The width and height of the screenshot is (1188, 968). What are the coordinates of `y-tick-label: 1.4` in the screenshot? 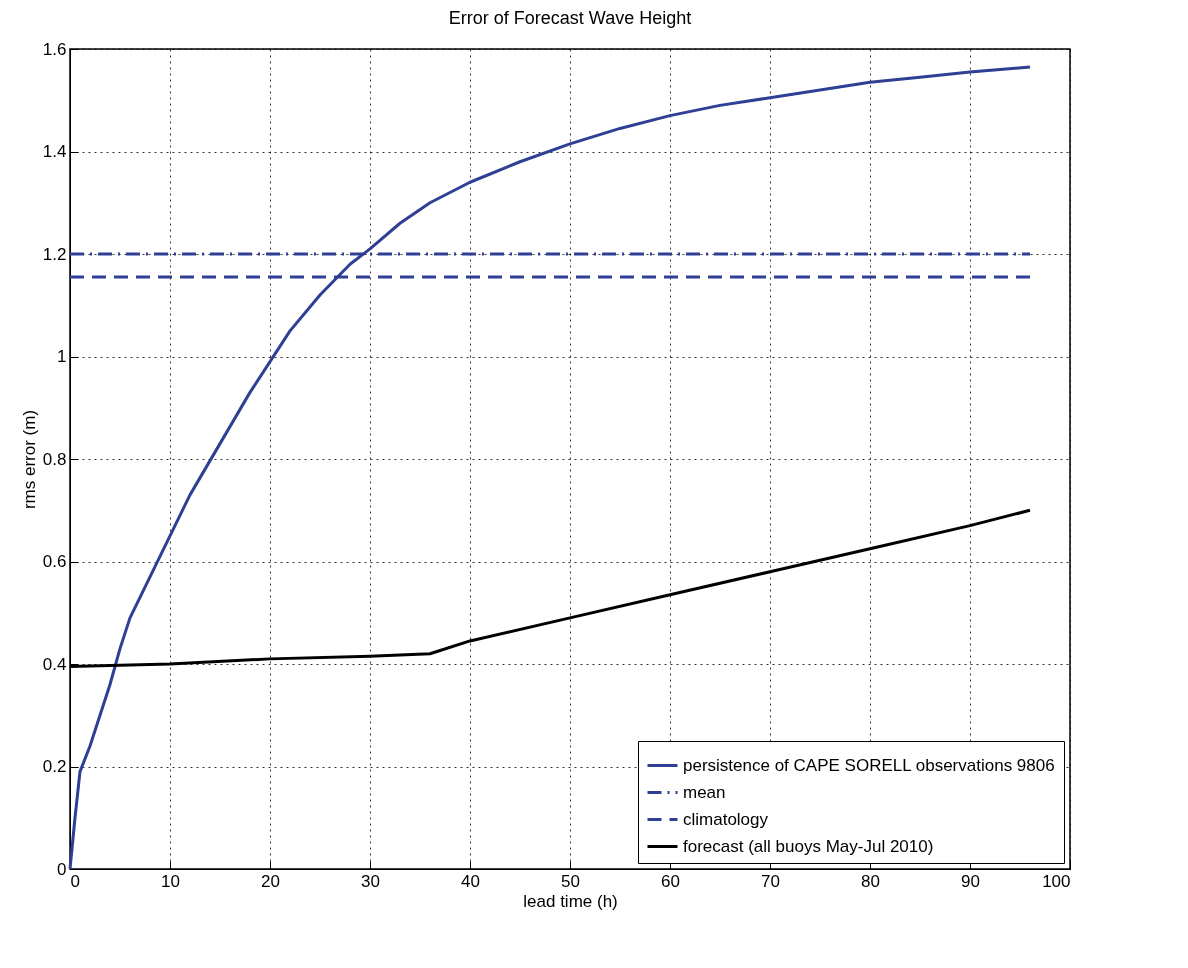 It's located at (54, 151).